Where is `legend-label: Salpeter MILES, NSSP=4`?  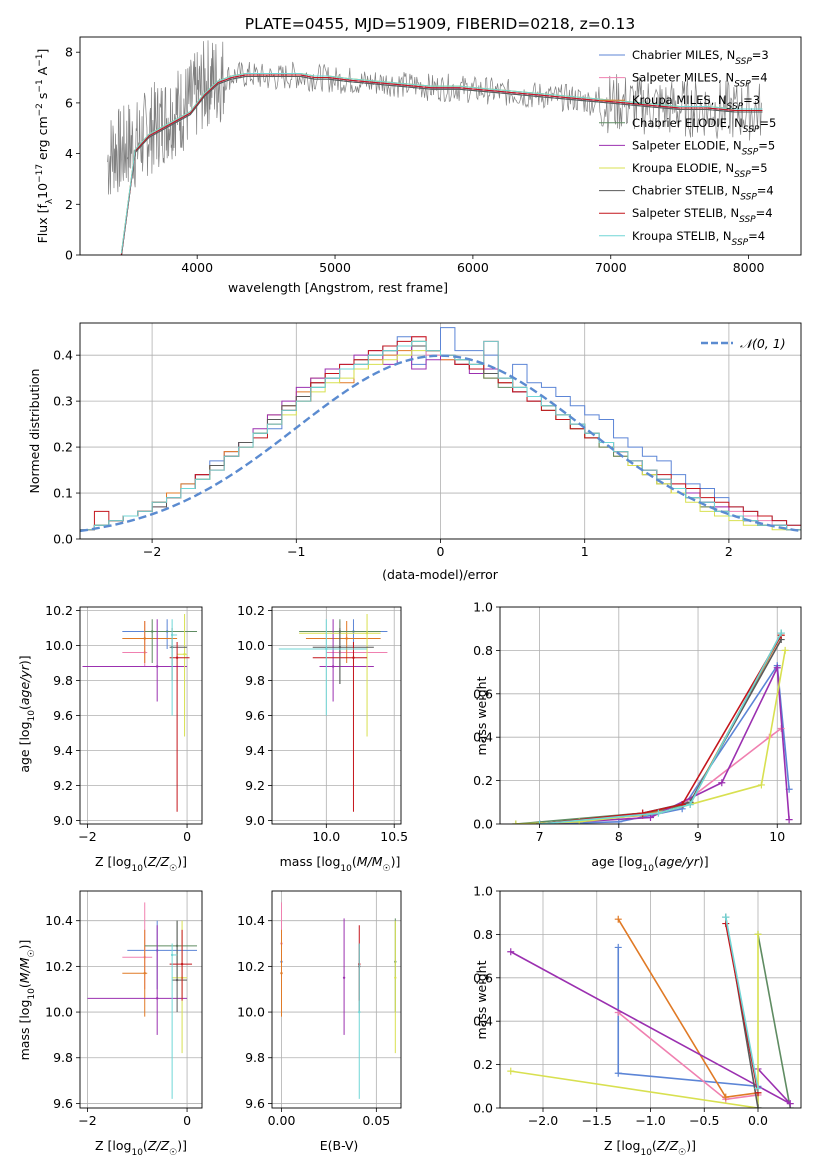
legend-label: Salpeter MILES, NSSP=4 is located at coordinates (700, 80).